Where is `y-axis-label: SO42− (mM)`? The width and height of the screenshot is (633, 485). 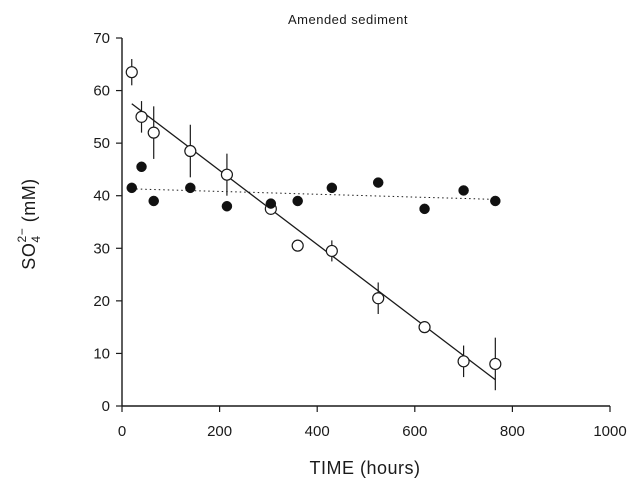
y-axis-label: SO42− (mM) is located at coordinates (29, 223).